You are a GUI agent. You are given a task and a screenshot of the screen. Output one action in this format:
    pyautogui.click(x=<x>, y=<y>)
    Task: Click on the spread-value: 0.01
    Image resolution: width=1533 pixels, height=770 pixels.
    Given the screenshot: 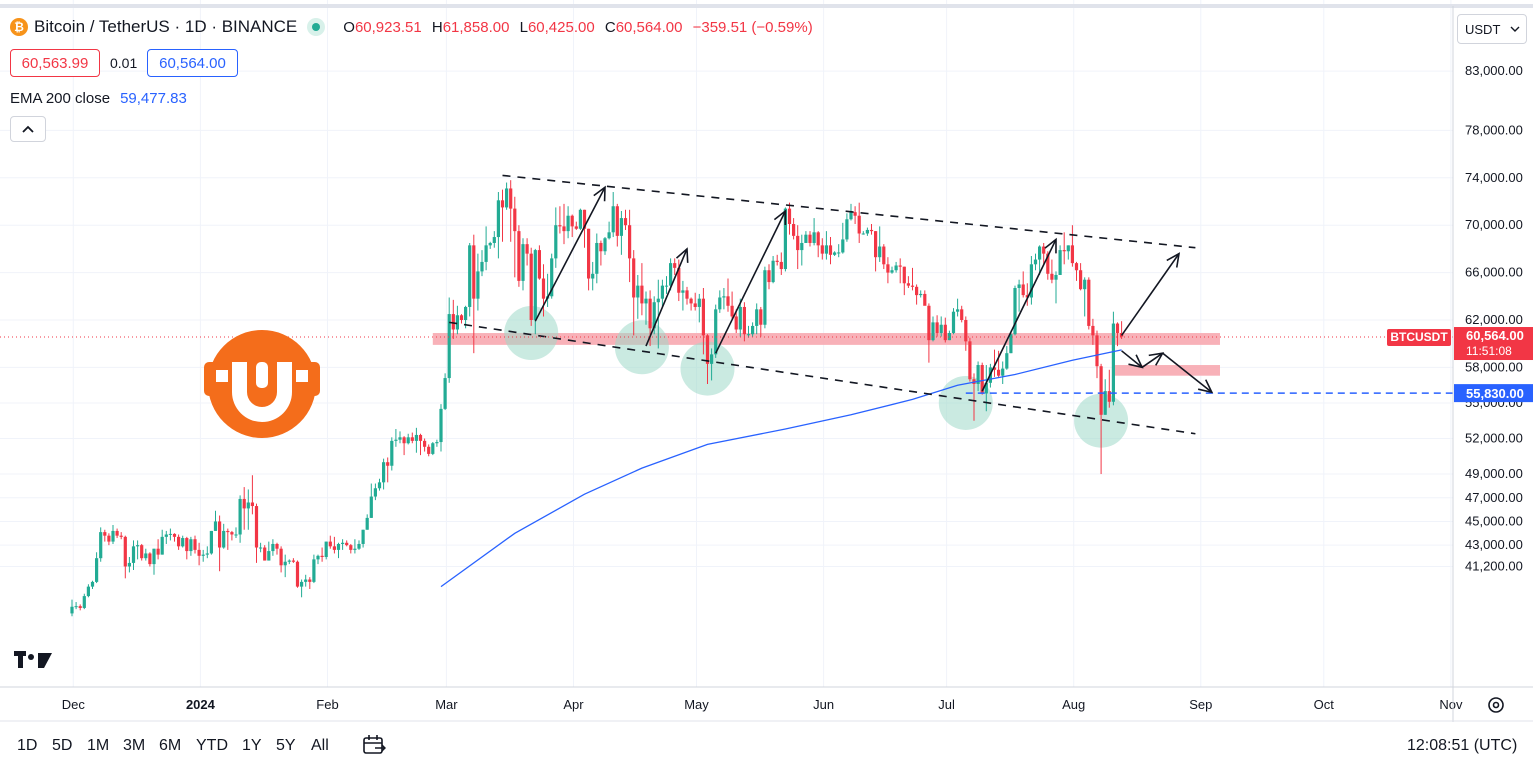 What is the action you would take?
    pyautogui.click(x=124, y=63)
    